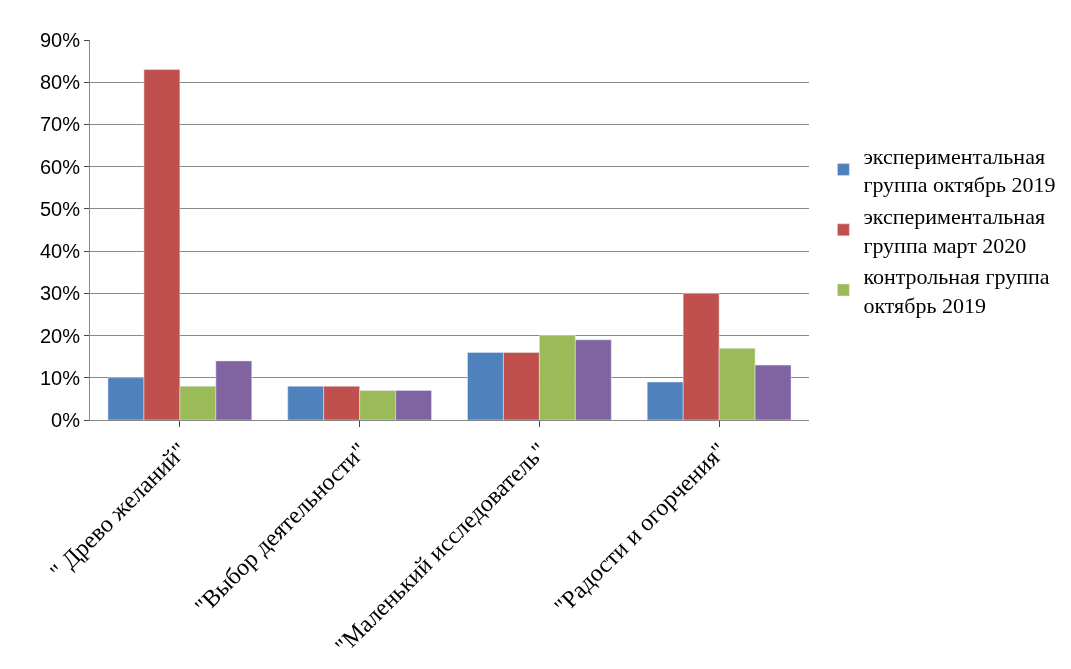  I want to click on y-tick-label: 40%, so click(60, 251).